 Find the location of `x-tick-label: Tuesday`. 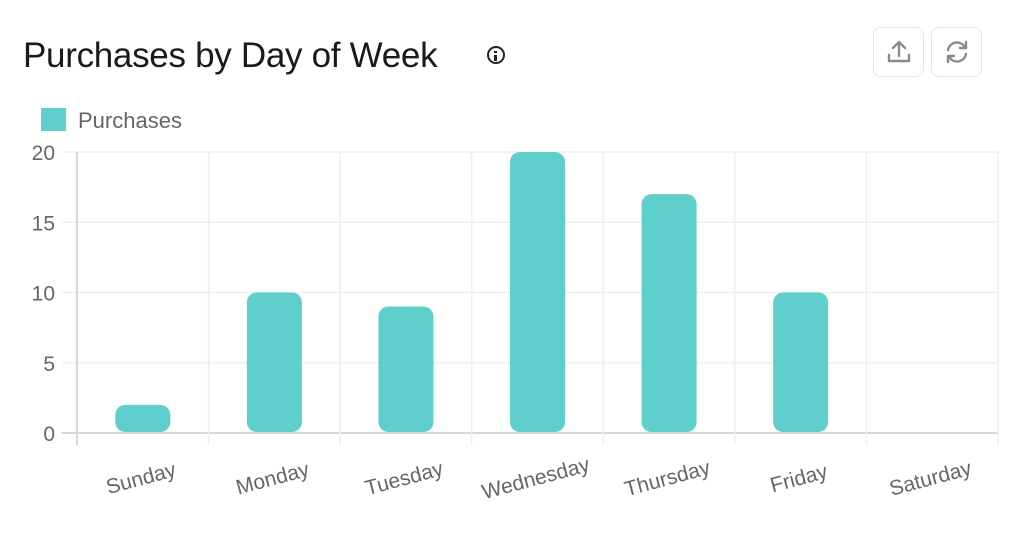

x-tick-label: Tuesday is located at coordinates (404, 478).